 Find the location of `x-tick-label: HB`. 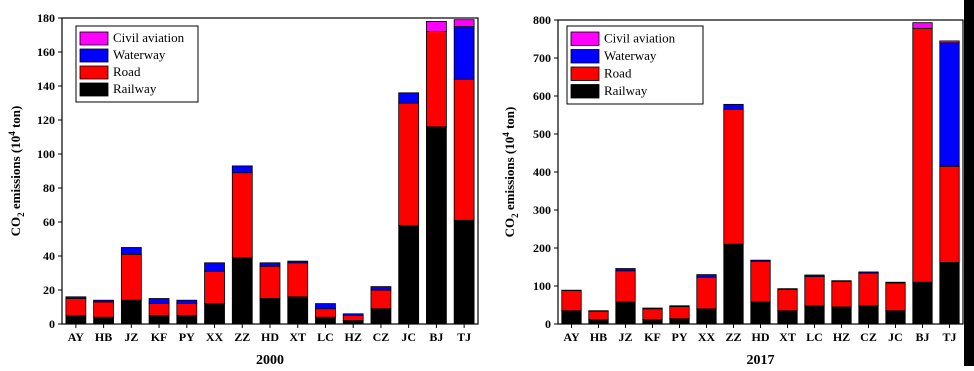

x-tick-label: HB is located at coordinates (598, 337).